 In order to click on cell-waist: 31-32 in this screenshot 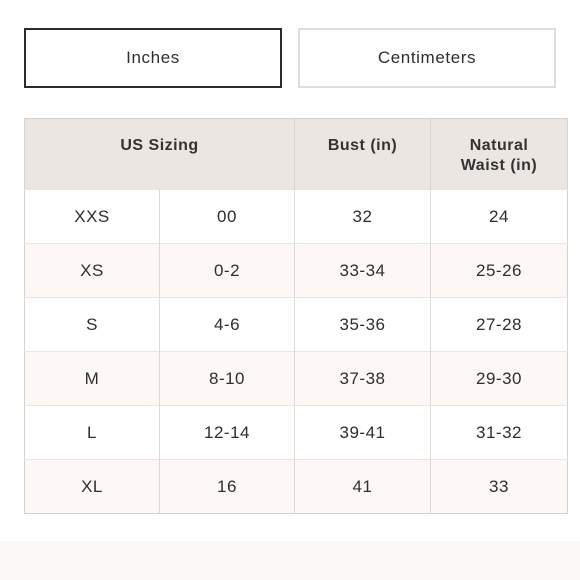, I will do `click(499, 432)`.